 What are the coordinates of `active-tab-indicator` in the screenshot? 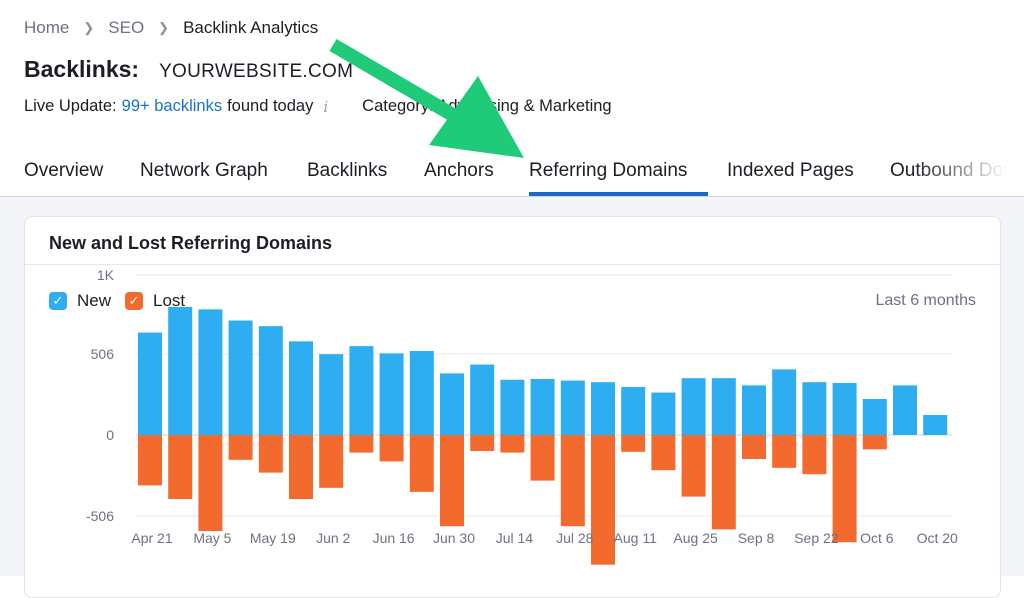 It's located at (618, 194).